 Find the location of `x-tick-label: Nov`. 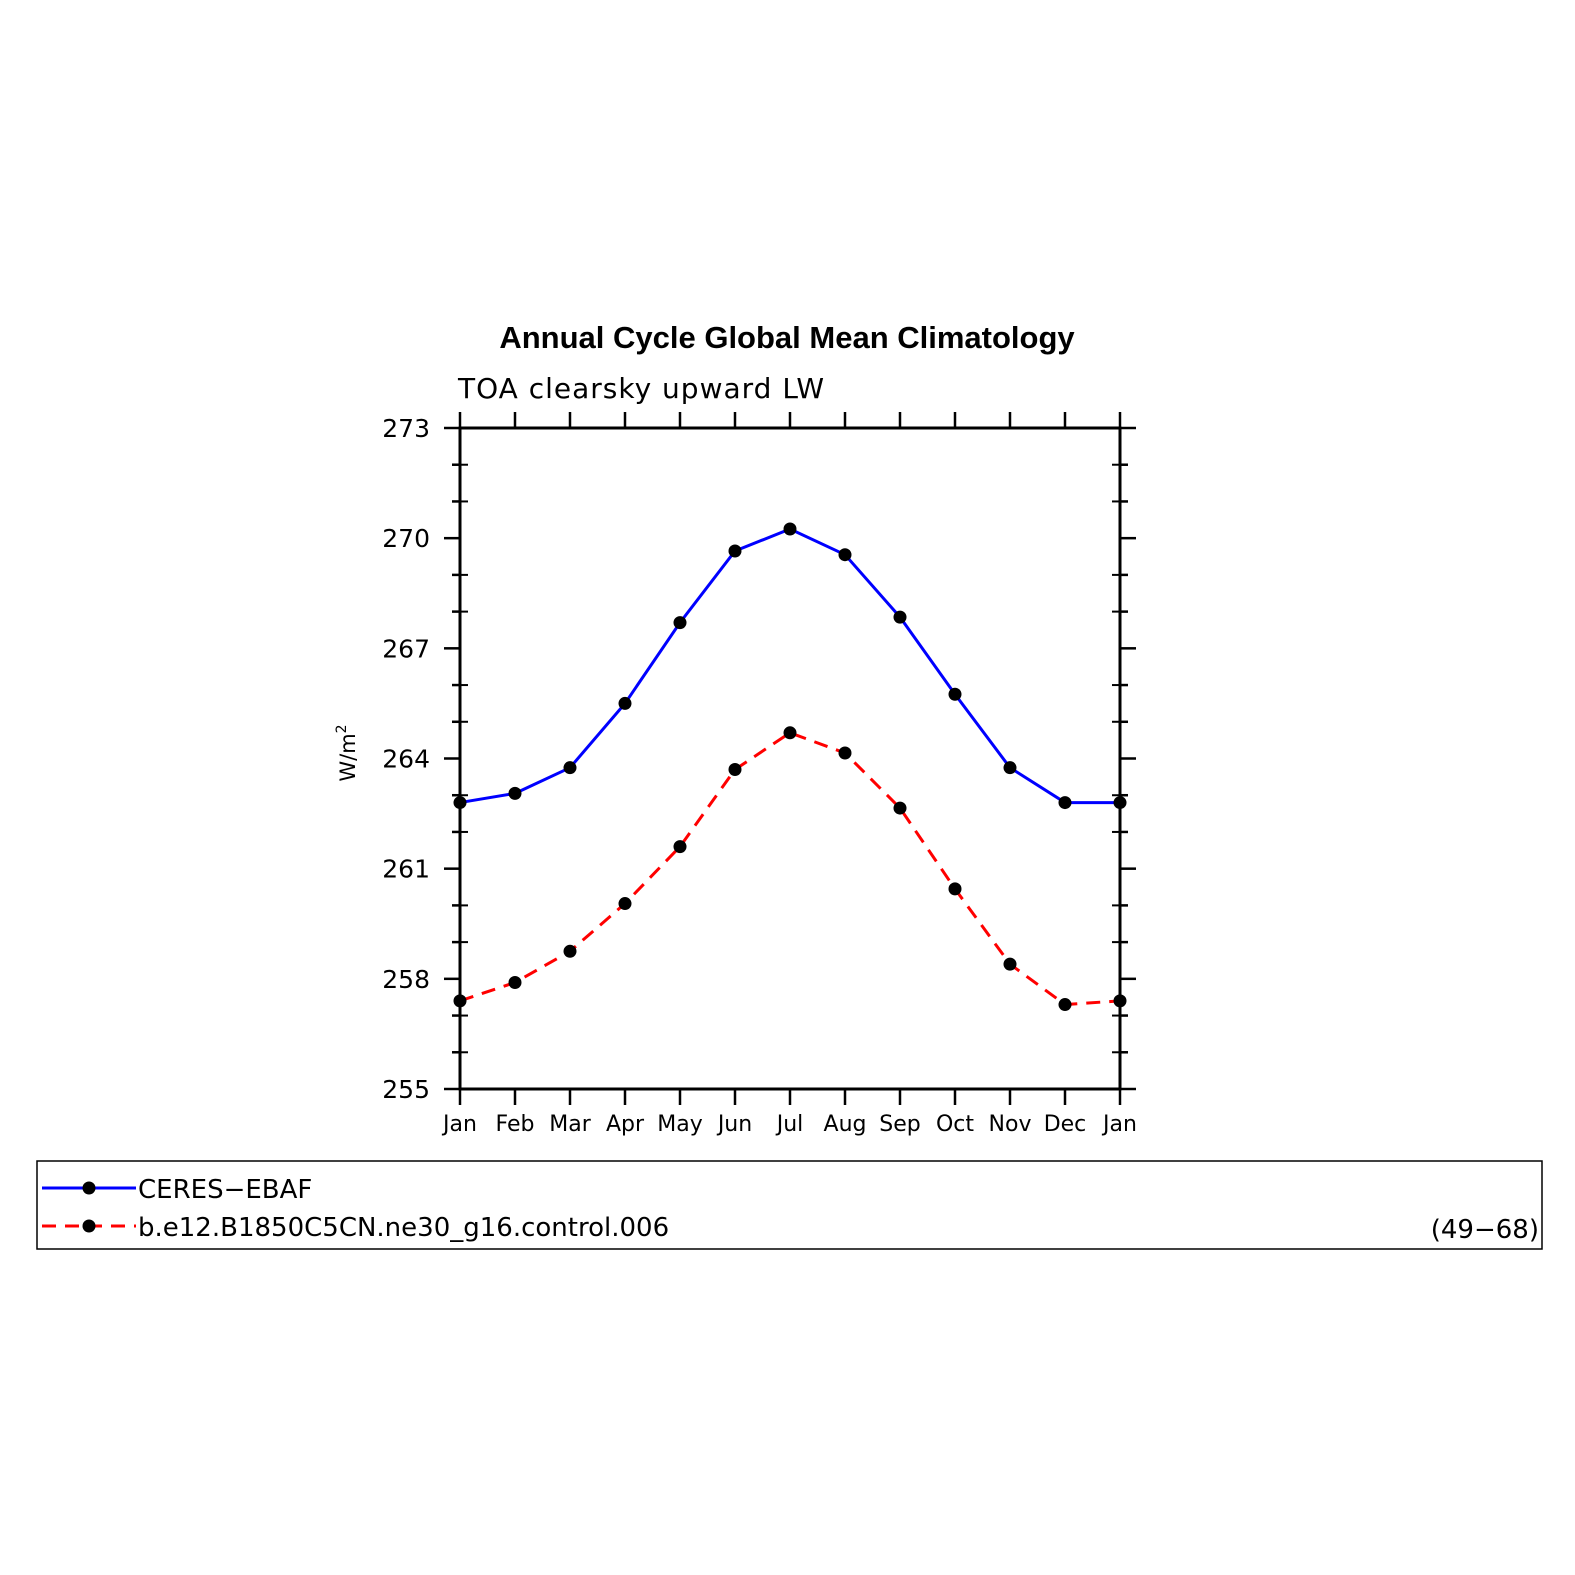

x-tick-label: Nov is located at coordinates (1010, 1124).